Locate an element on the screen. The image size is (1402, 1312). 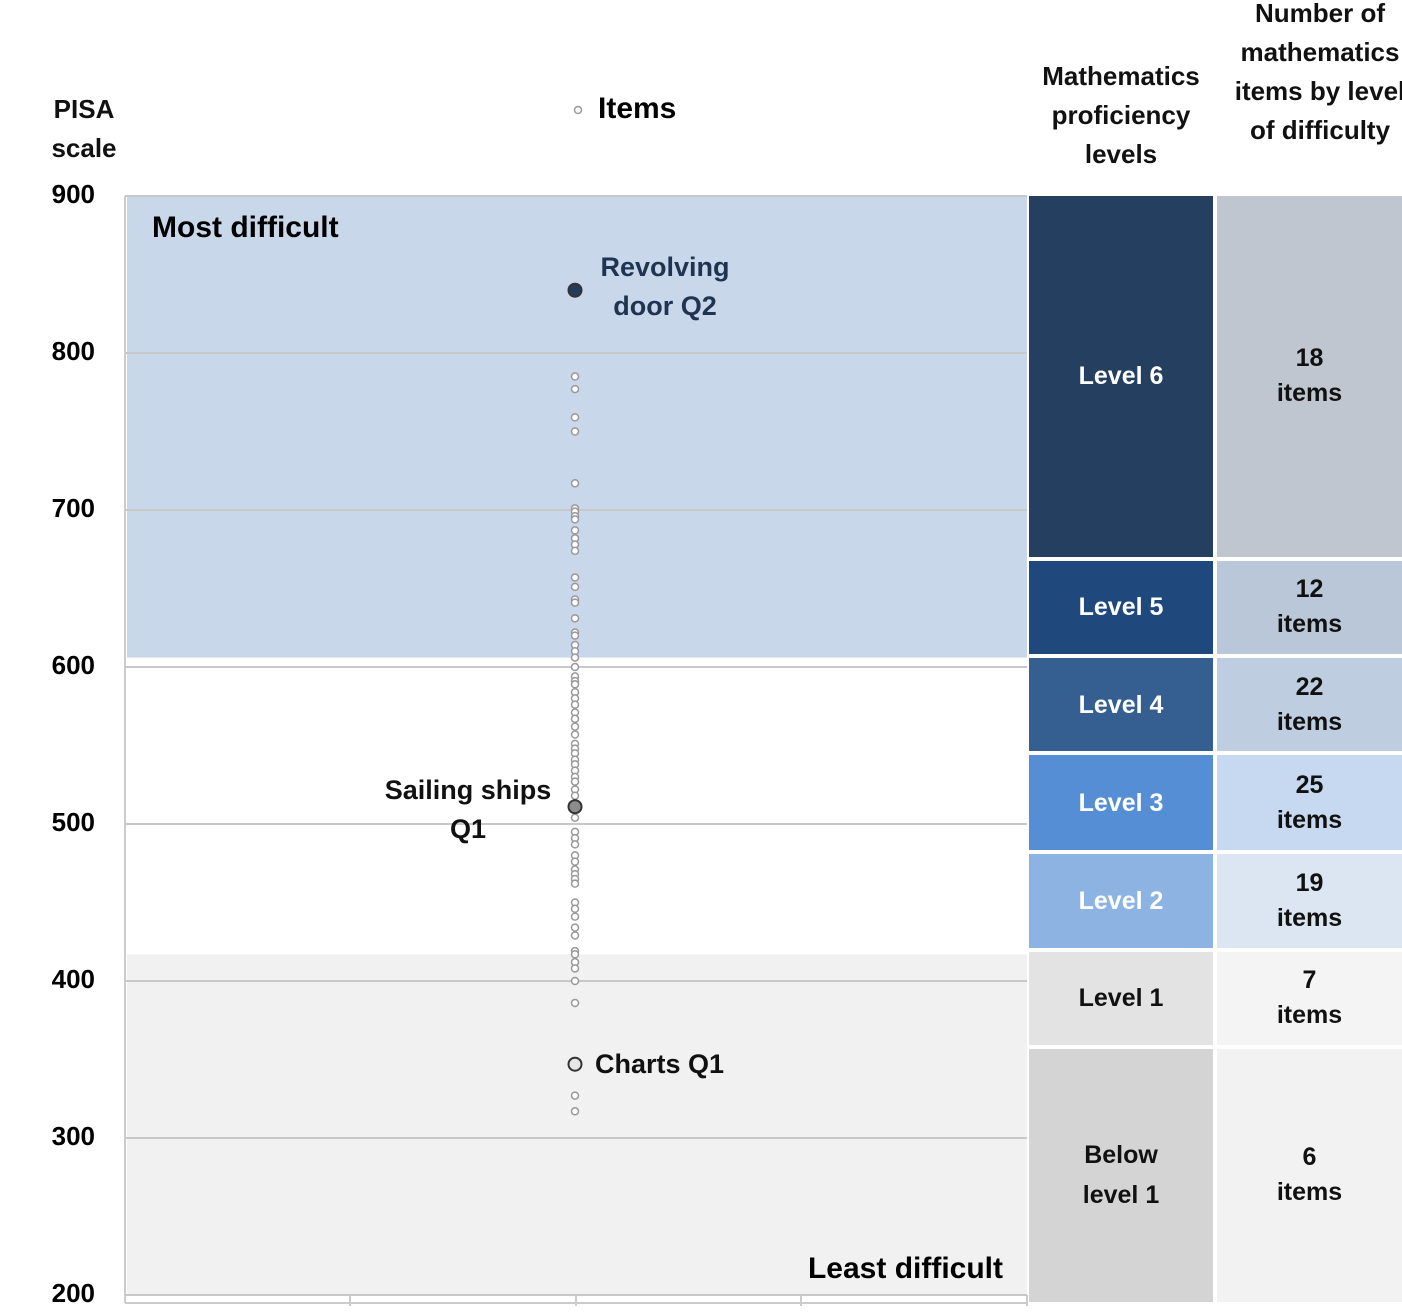
level-box: Level 1 is located at coordinates (1121, 998).